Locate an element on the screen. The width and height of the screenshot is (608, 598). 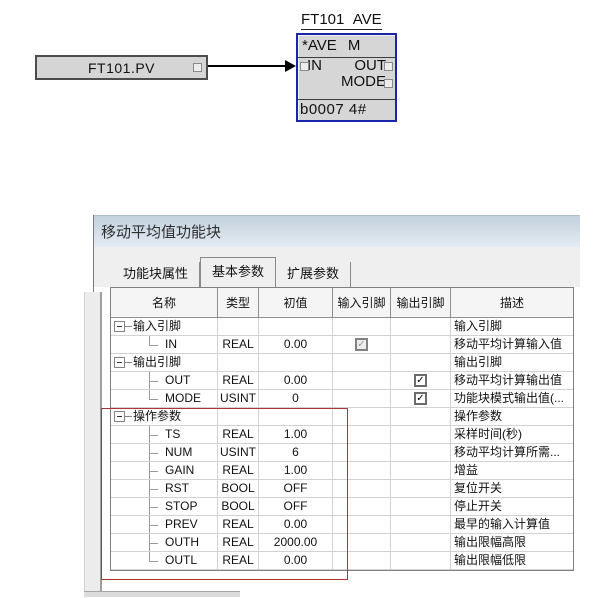
cell-value: 1.00 is located at coordinates (296, 471).